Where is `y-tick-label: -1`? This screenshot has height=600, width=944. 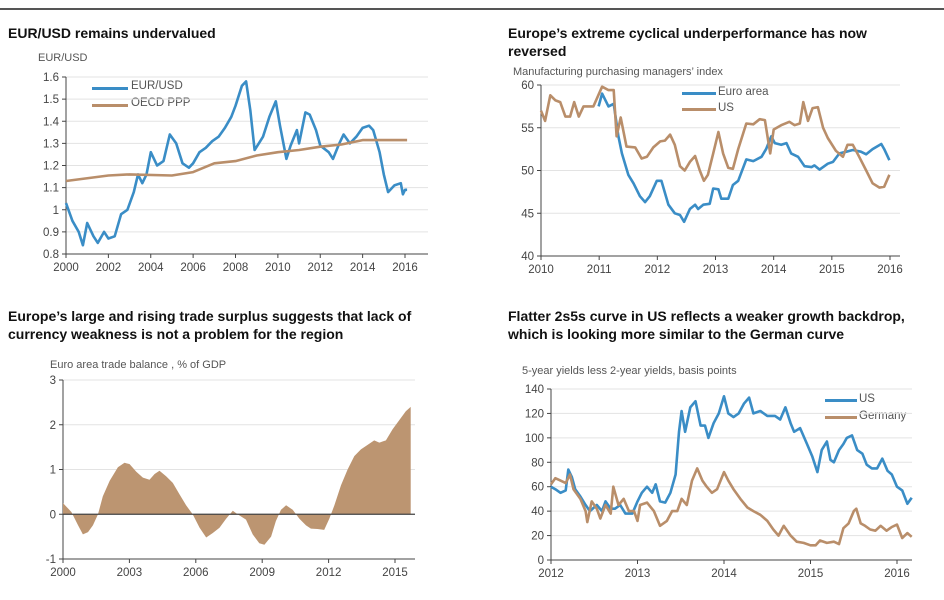
y-tick-label: -1 is located at coordinates (51, 560).